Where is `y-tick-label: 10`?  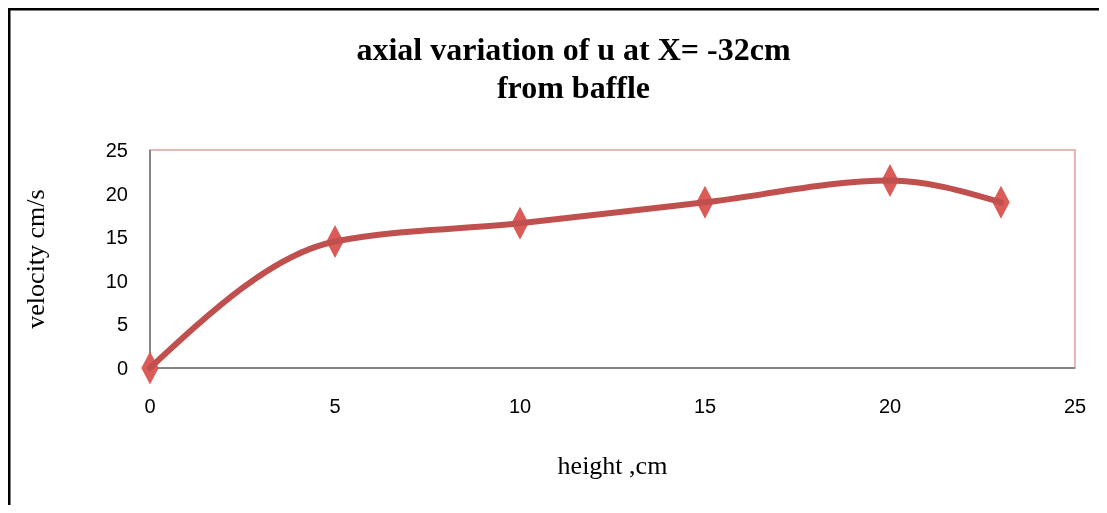
y-tick-label: 10 is located at coordinates (116, 280).